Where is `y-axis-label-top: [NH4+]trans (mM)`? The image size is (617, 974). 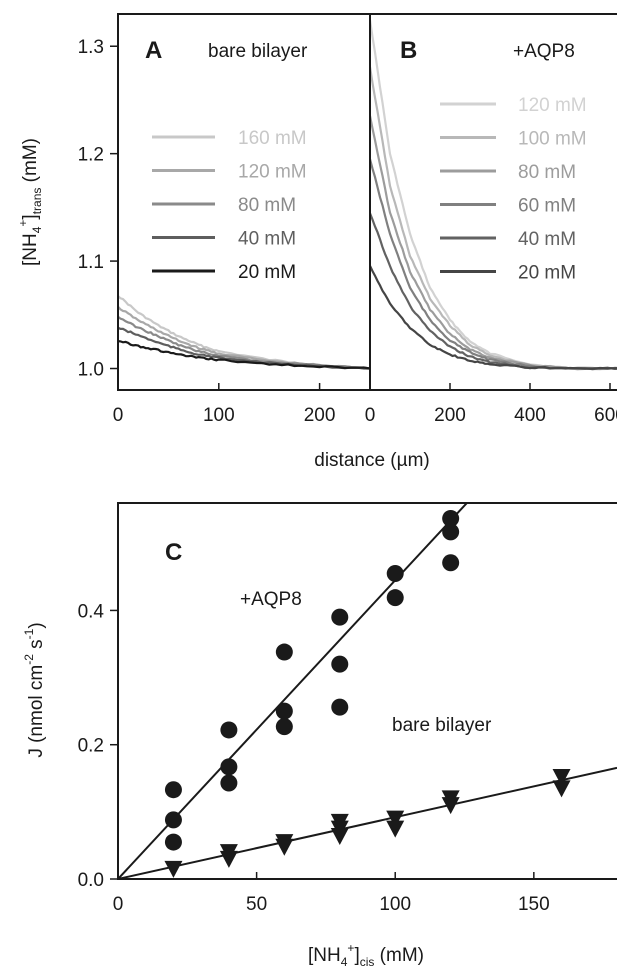
y-axis-label-top: [NH4+]trans (mM) is located at coordinates (30, 202).